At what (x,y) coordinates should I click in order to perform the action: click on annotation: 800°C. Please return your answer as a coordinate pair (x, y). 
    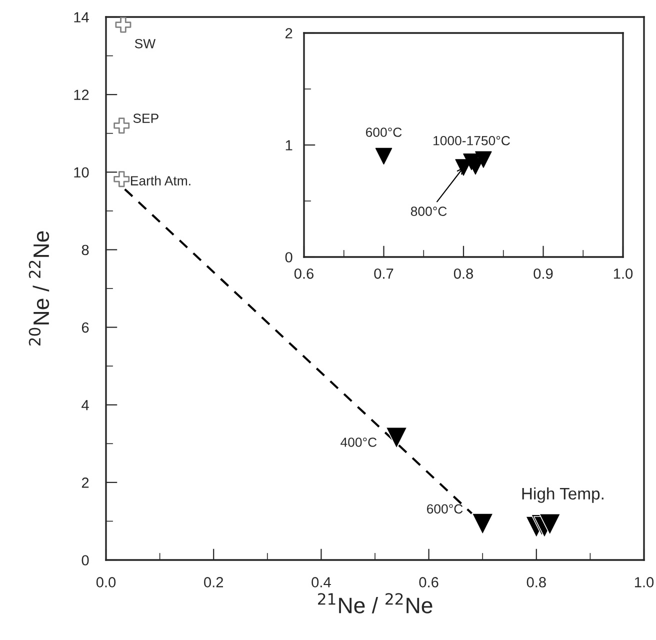
    Looking at the image, I should click on (428, 211).